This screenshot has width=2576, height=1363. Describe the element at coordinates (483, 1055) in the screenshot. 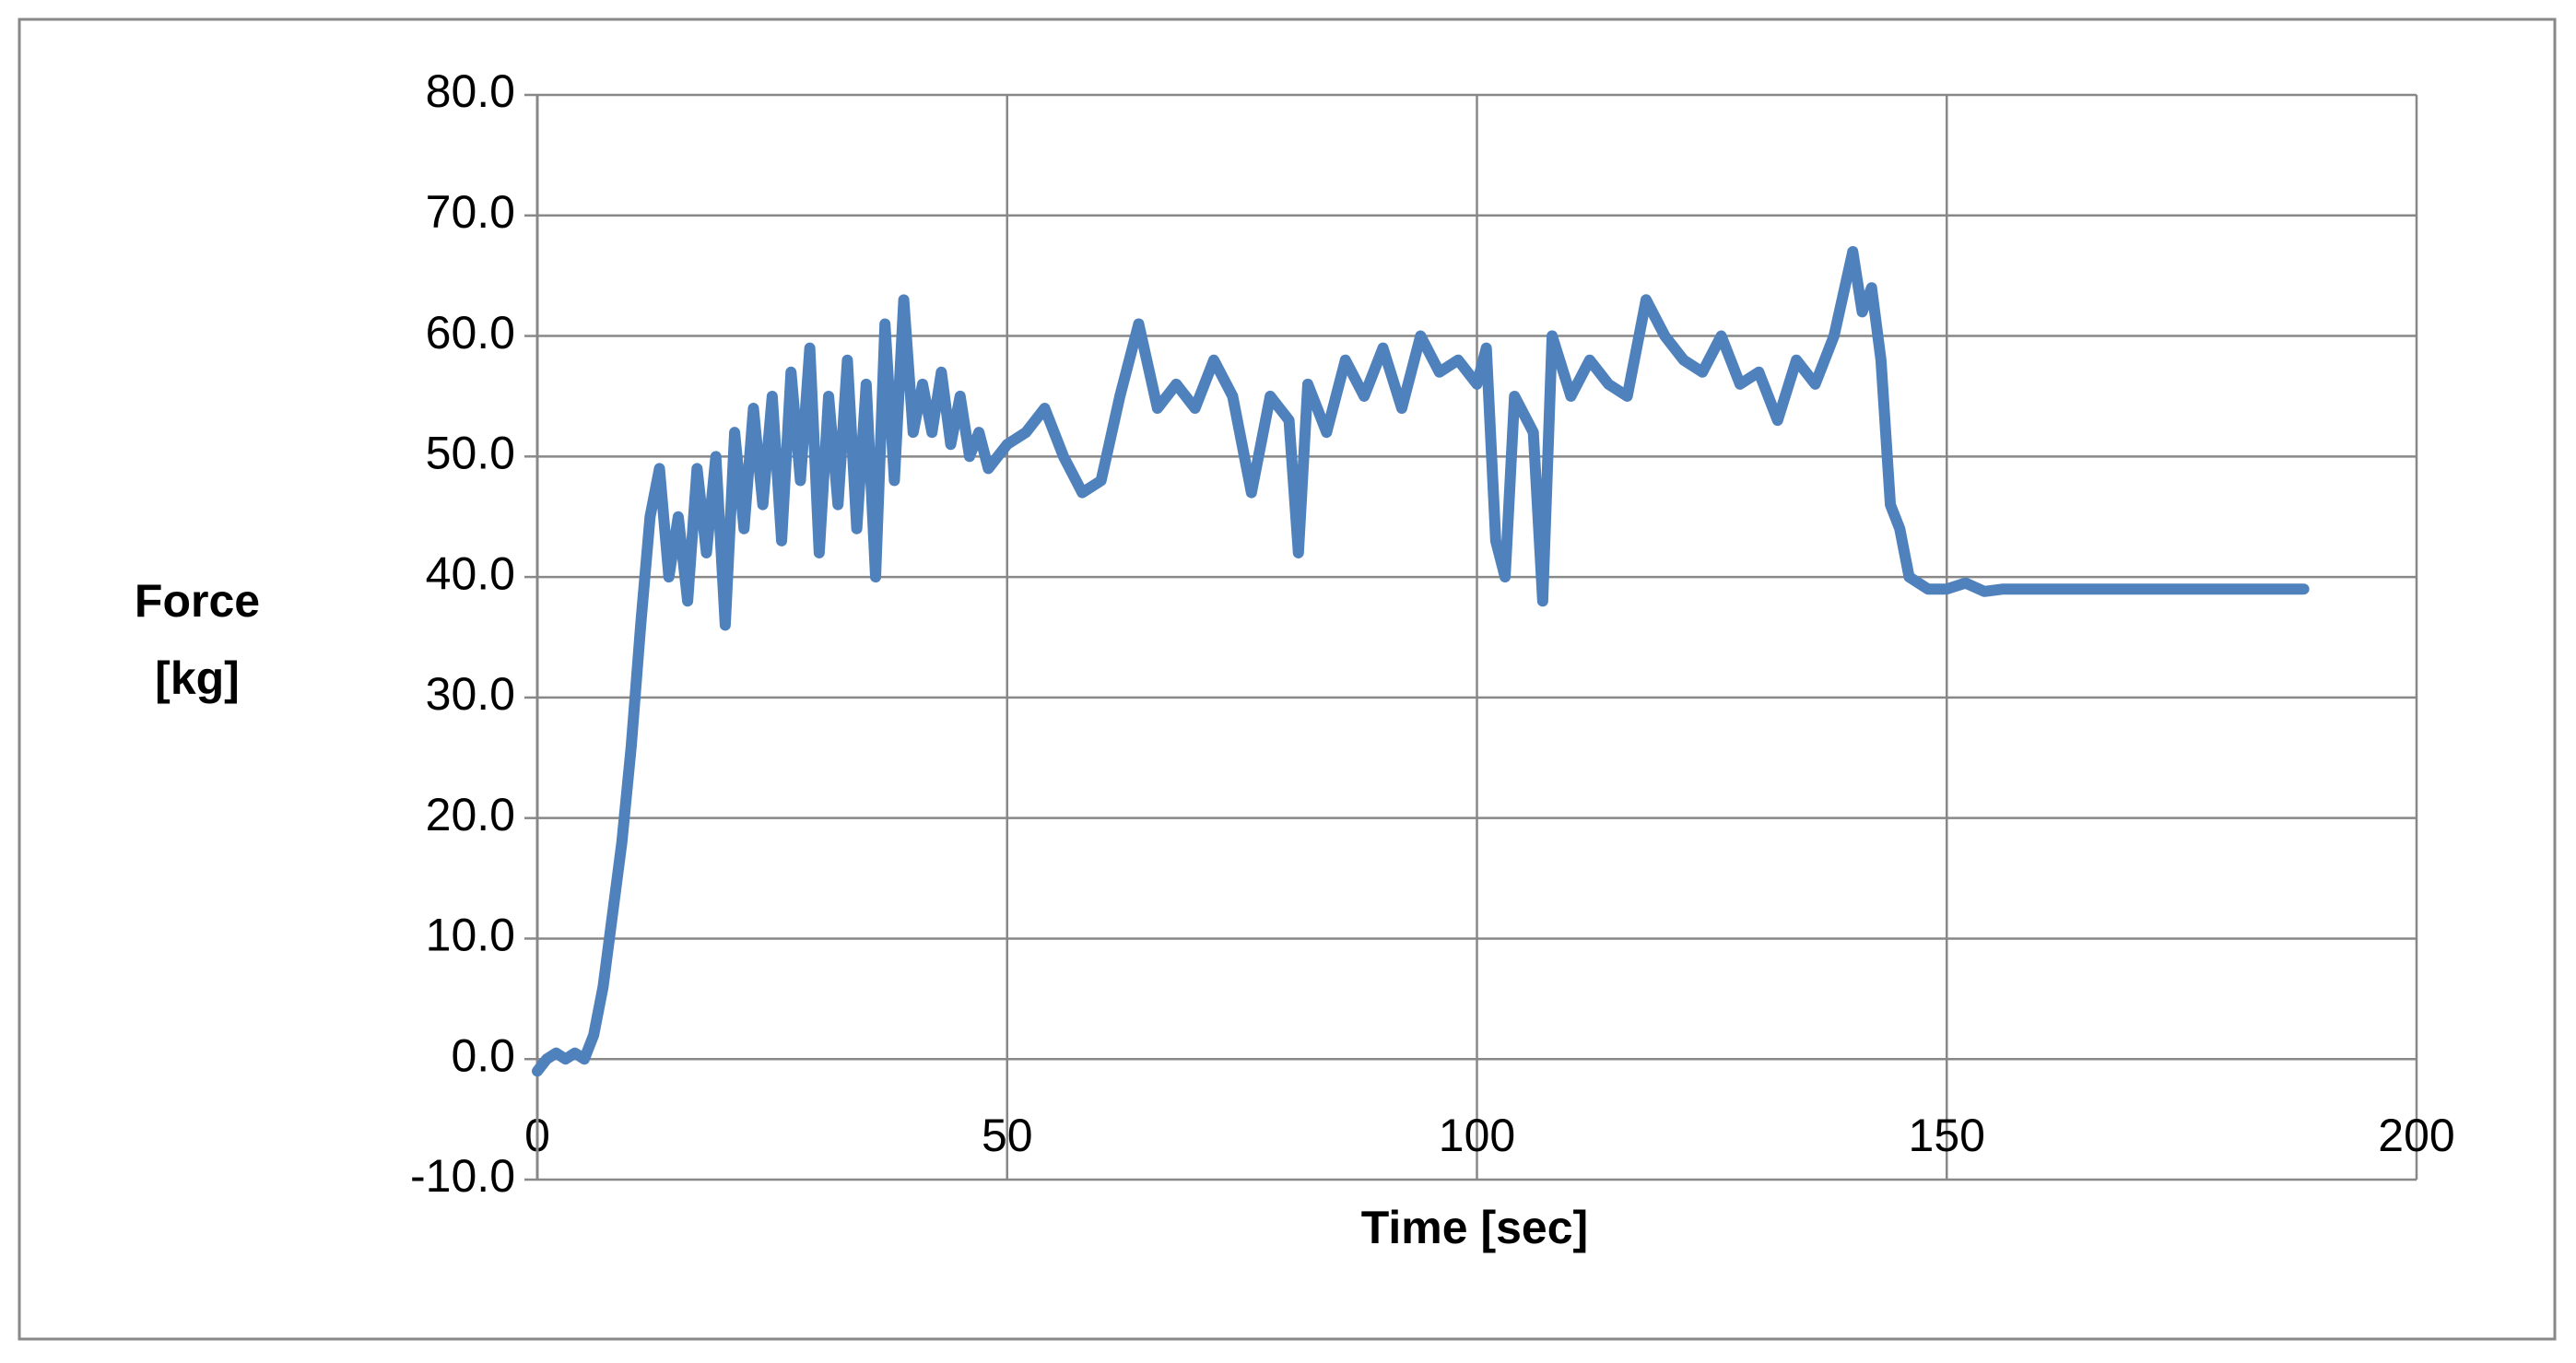

I see `y-tick-label: 0.0` at that location.